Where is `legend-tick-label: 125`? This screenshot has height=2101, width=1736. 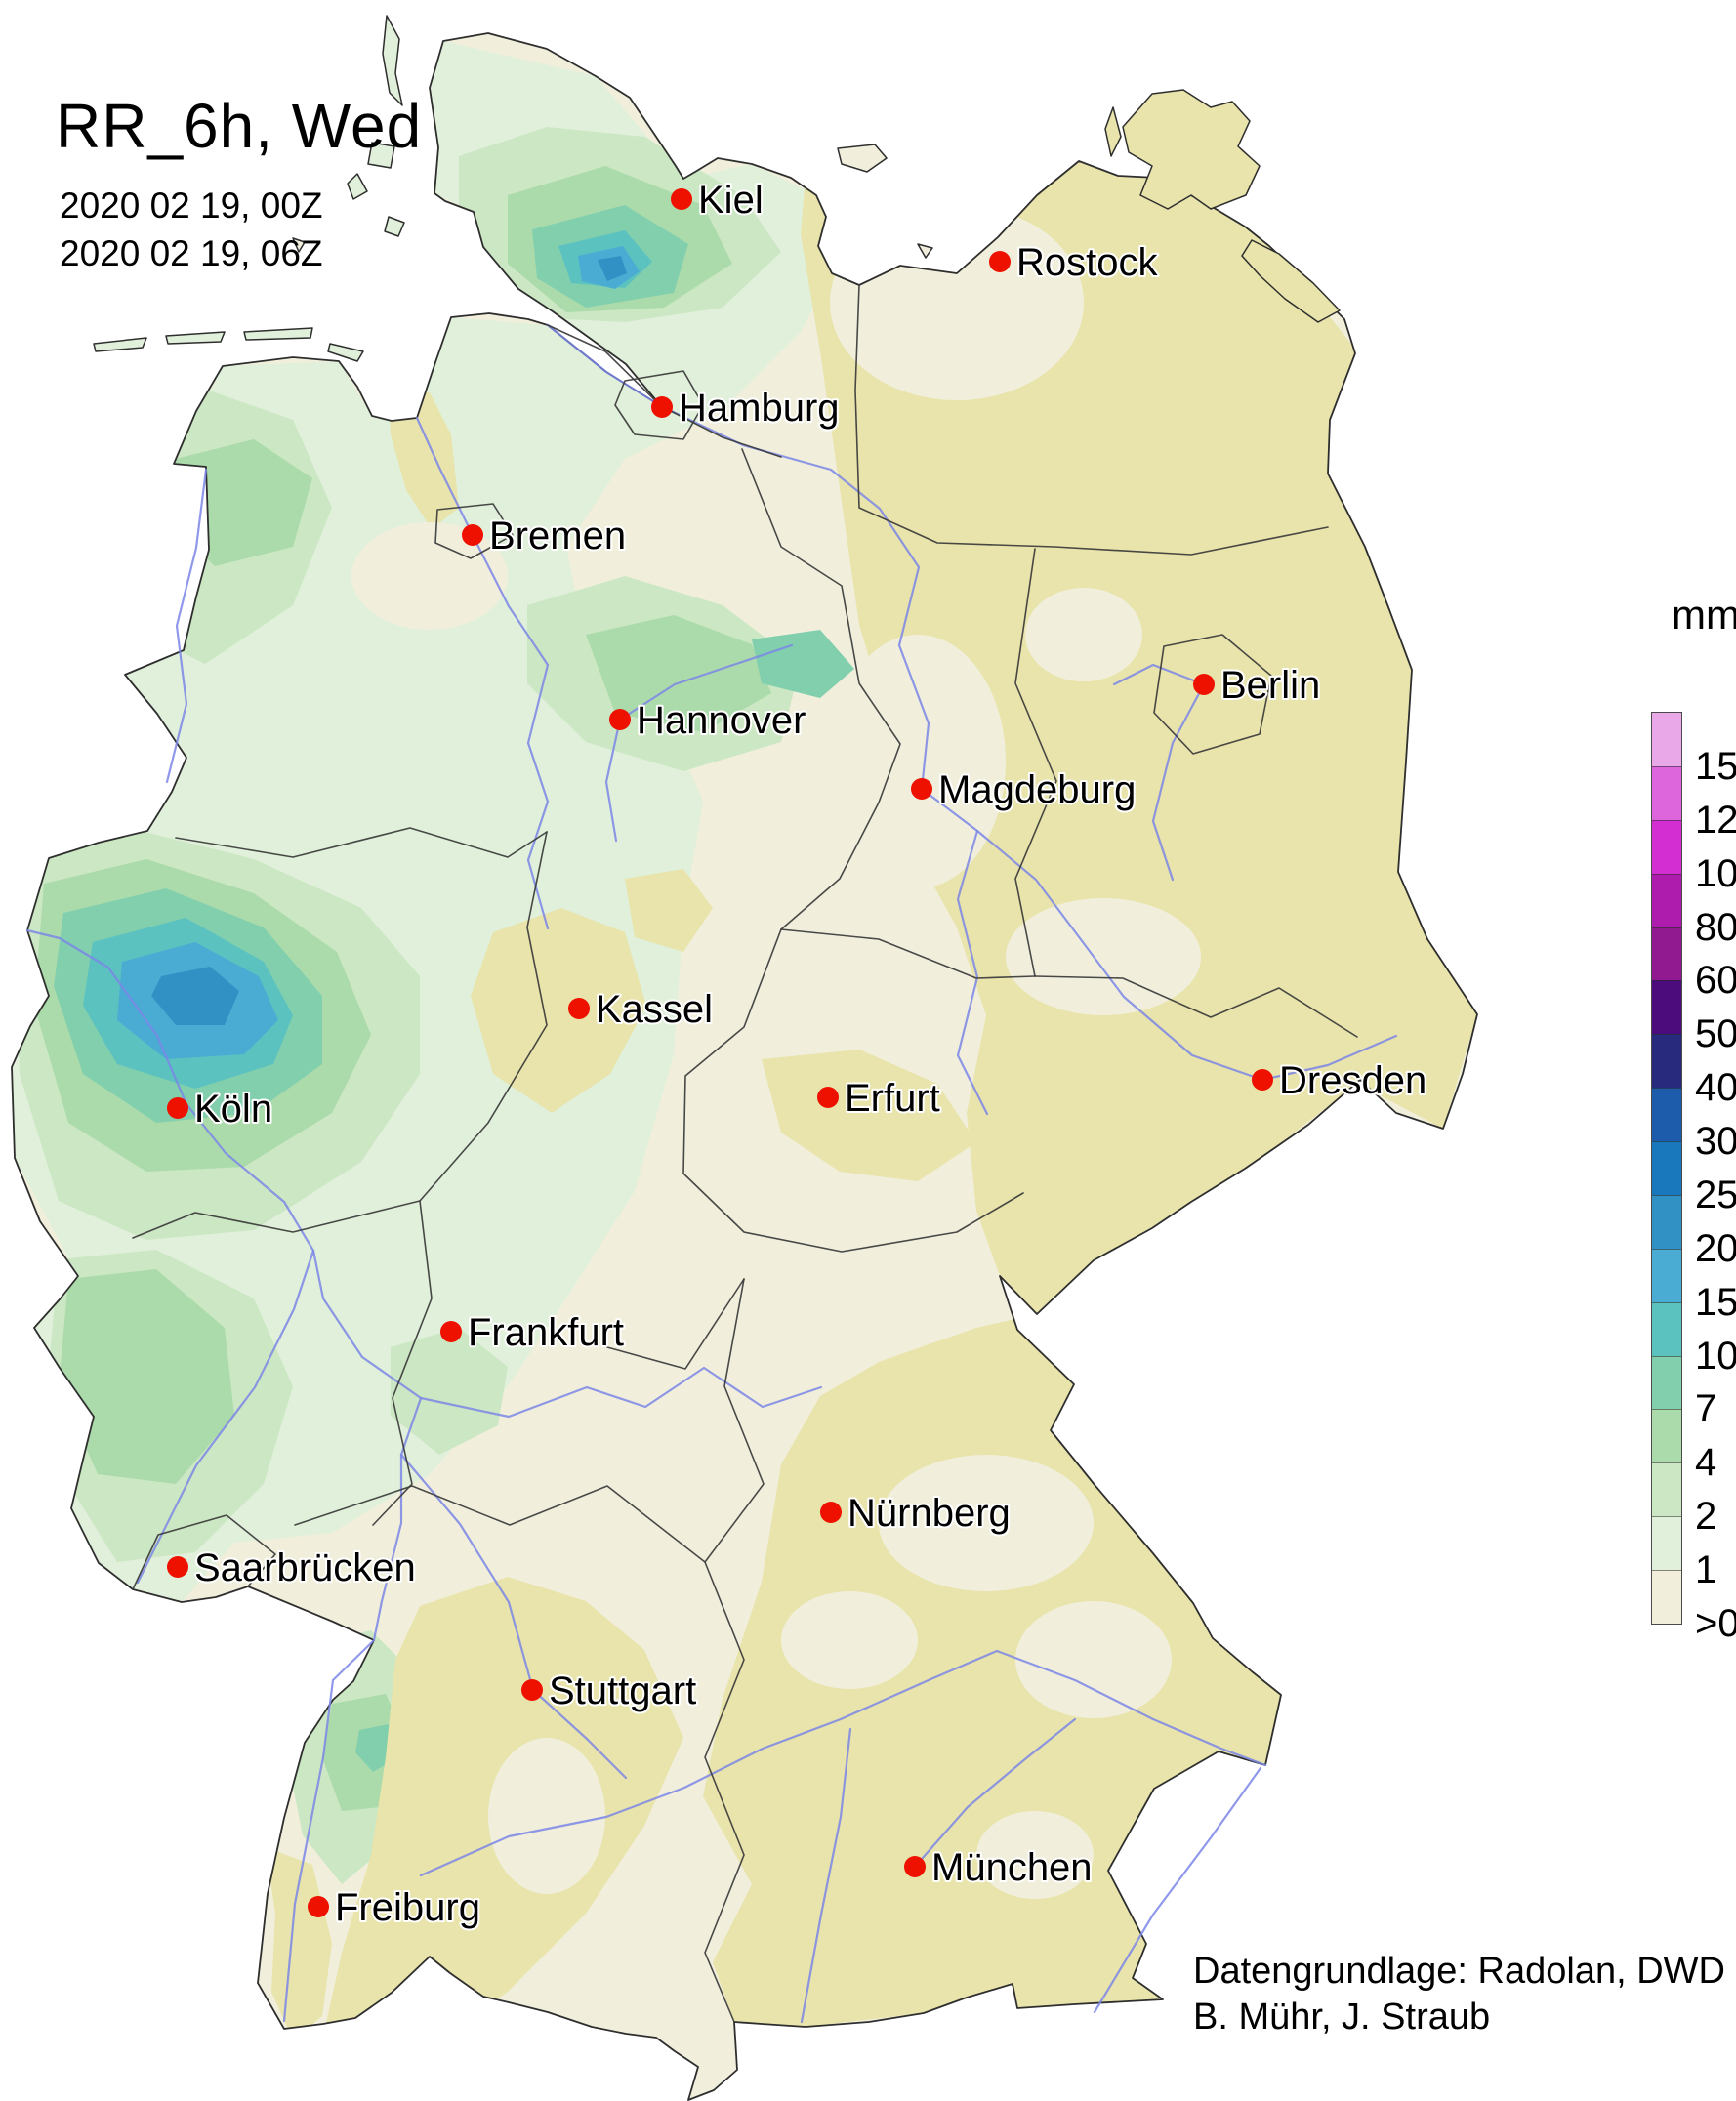 legend-tick-label: 125 is located at coordinates (1715, 820).